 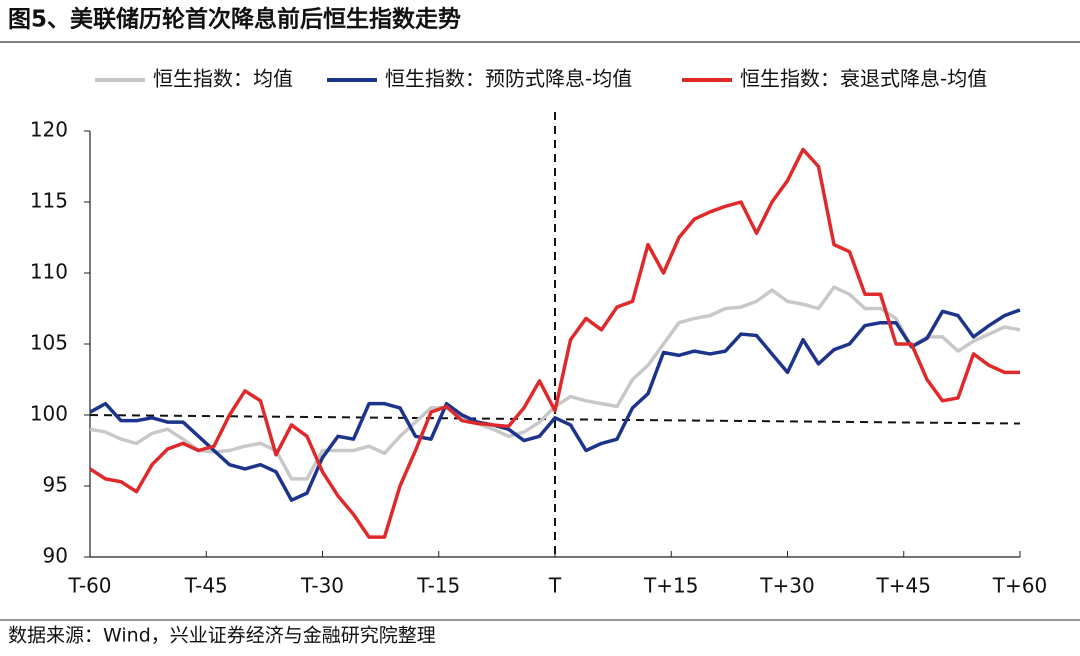 What do you see at coordinates (49, 201) in the screenshot?
I see `y-tick-label: 115` at bounding box center [49, 201].